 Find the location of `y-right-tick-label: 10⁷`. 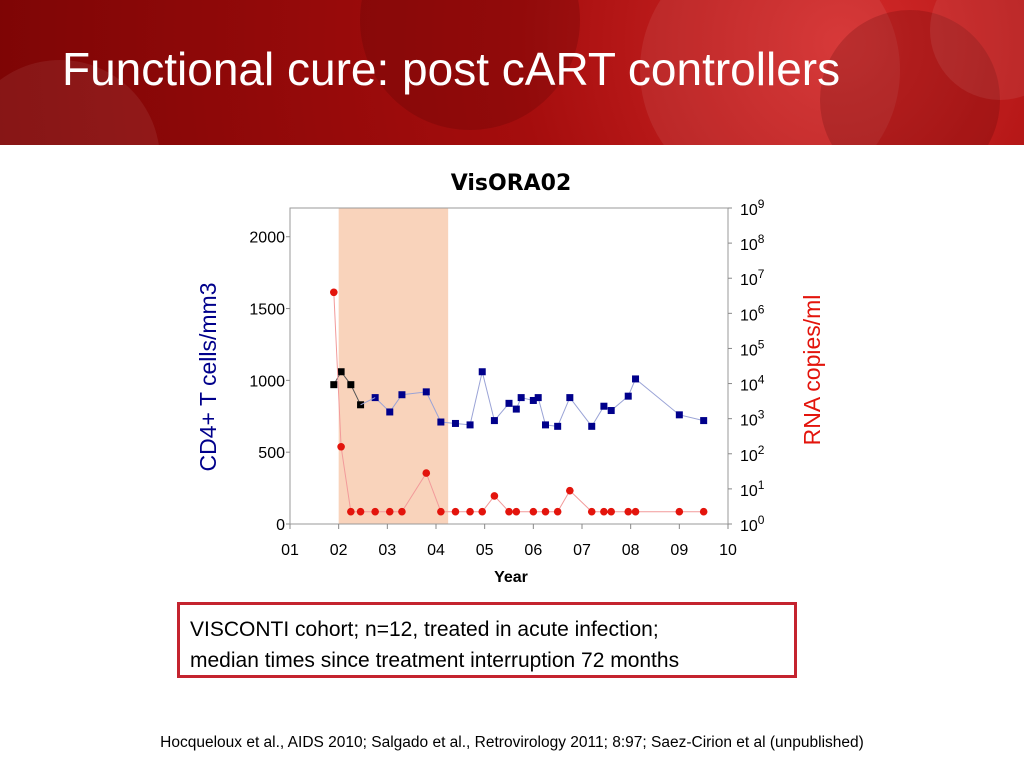

y-right-tick-label: 10⁷ is located at coordinates (752, 278).